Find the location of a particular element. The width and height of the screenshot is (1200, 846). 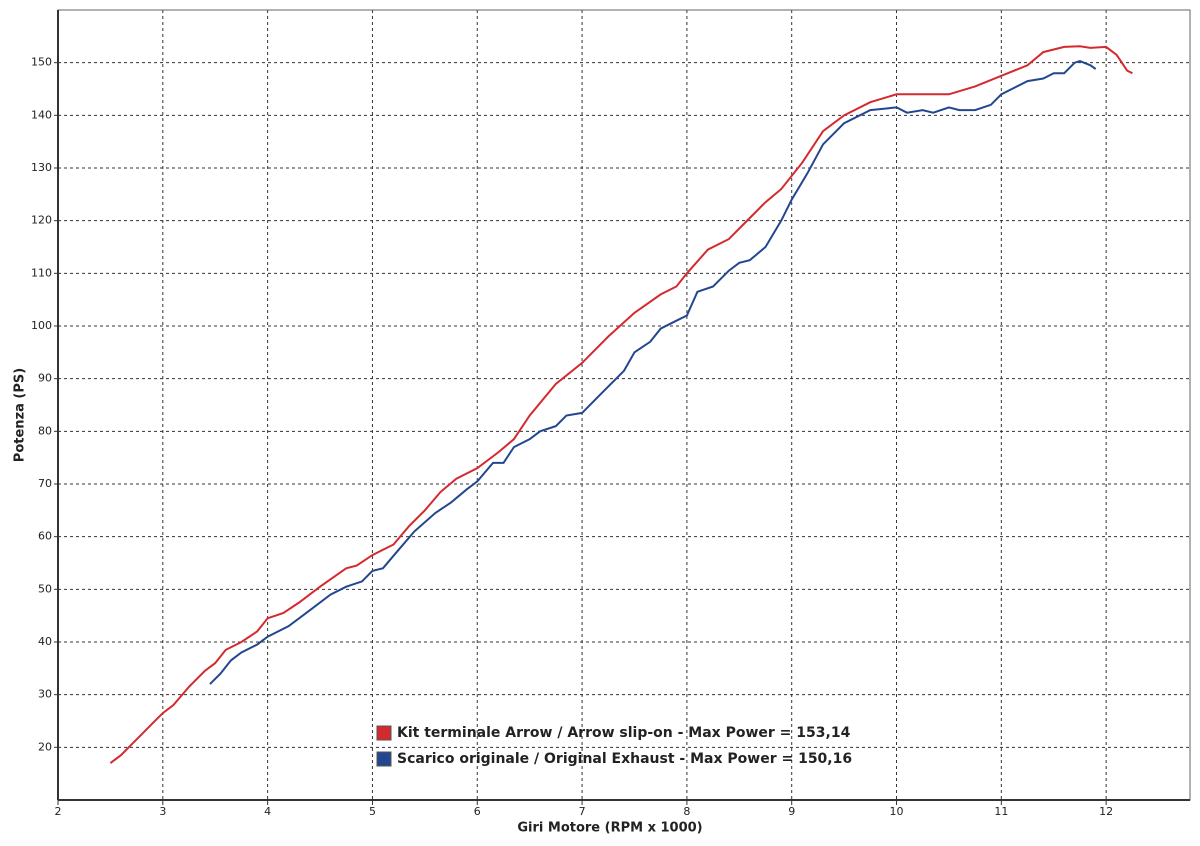

x-tick-label: 9 is located at coordinates (791, 811).